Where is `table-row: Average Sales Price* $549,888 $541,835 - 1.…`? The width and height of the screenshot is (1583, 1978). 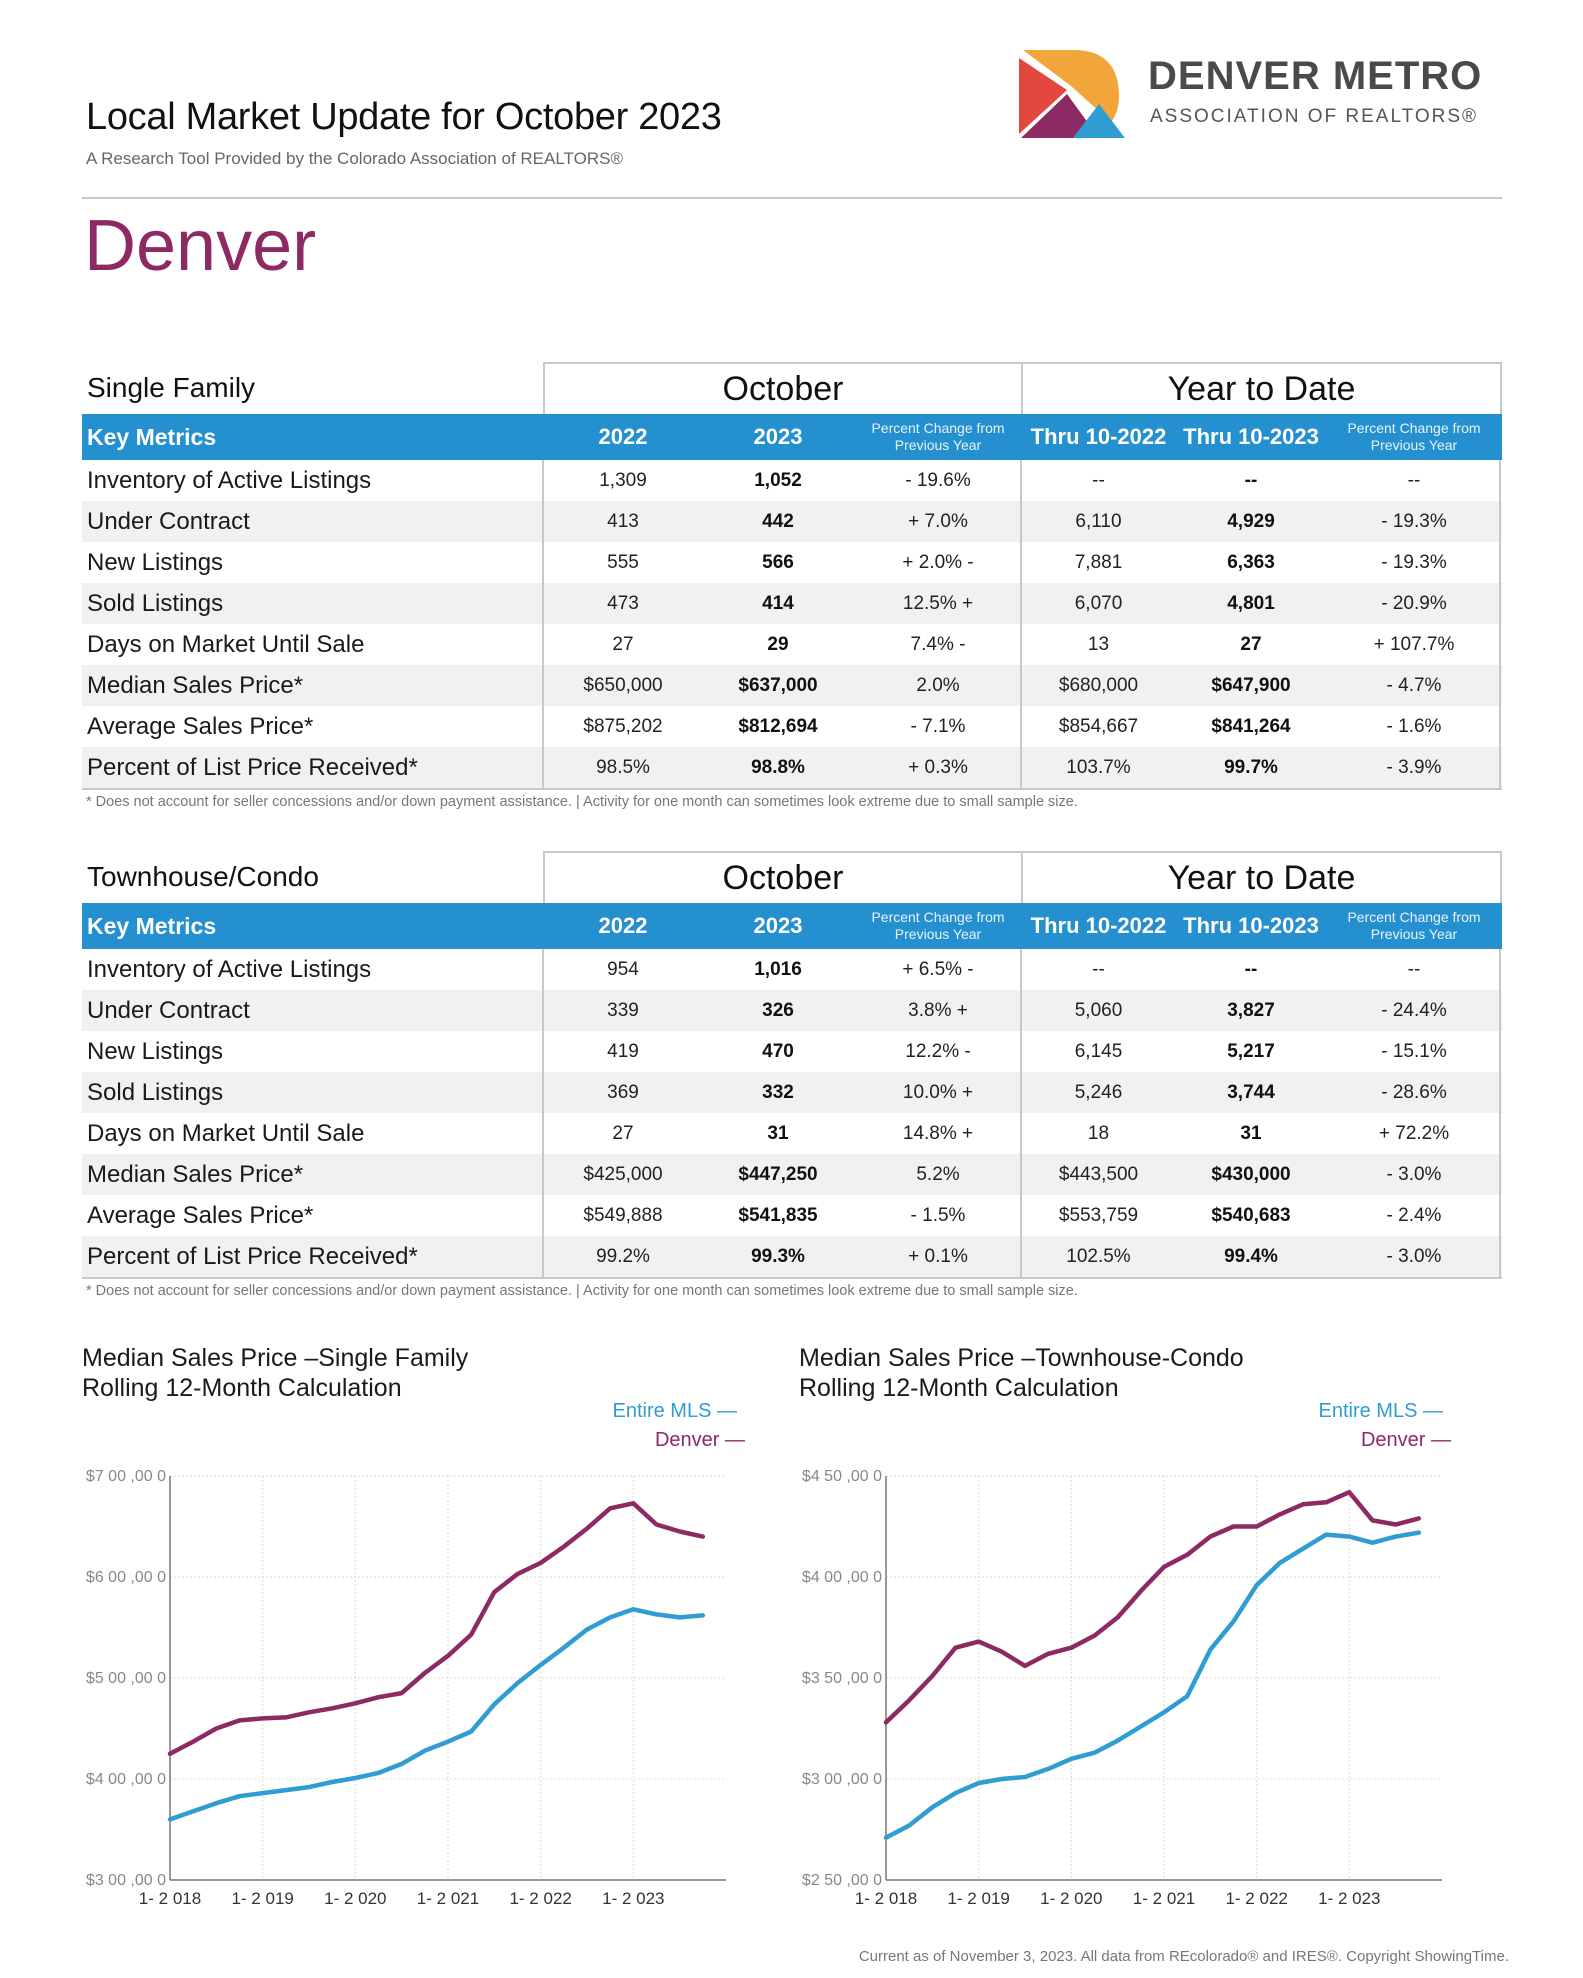
table-row: Average Sales Price* $549,888 $541,835 - 1.… is located at coordinates (792, 1215).